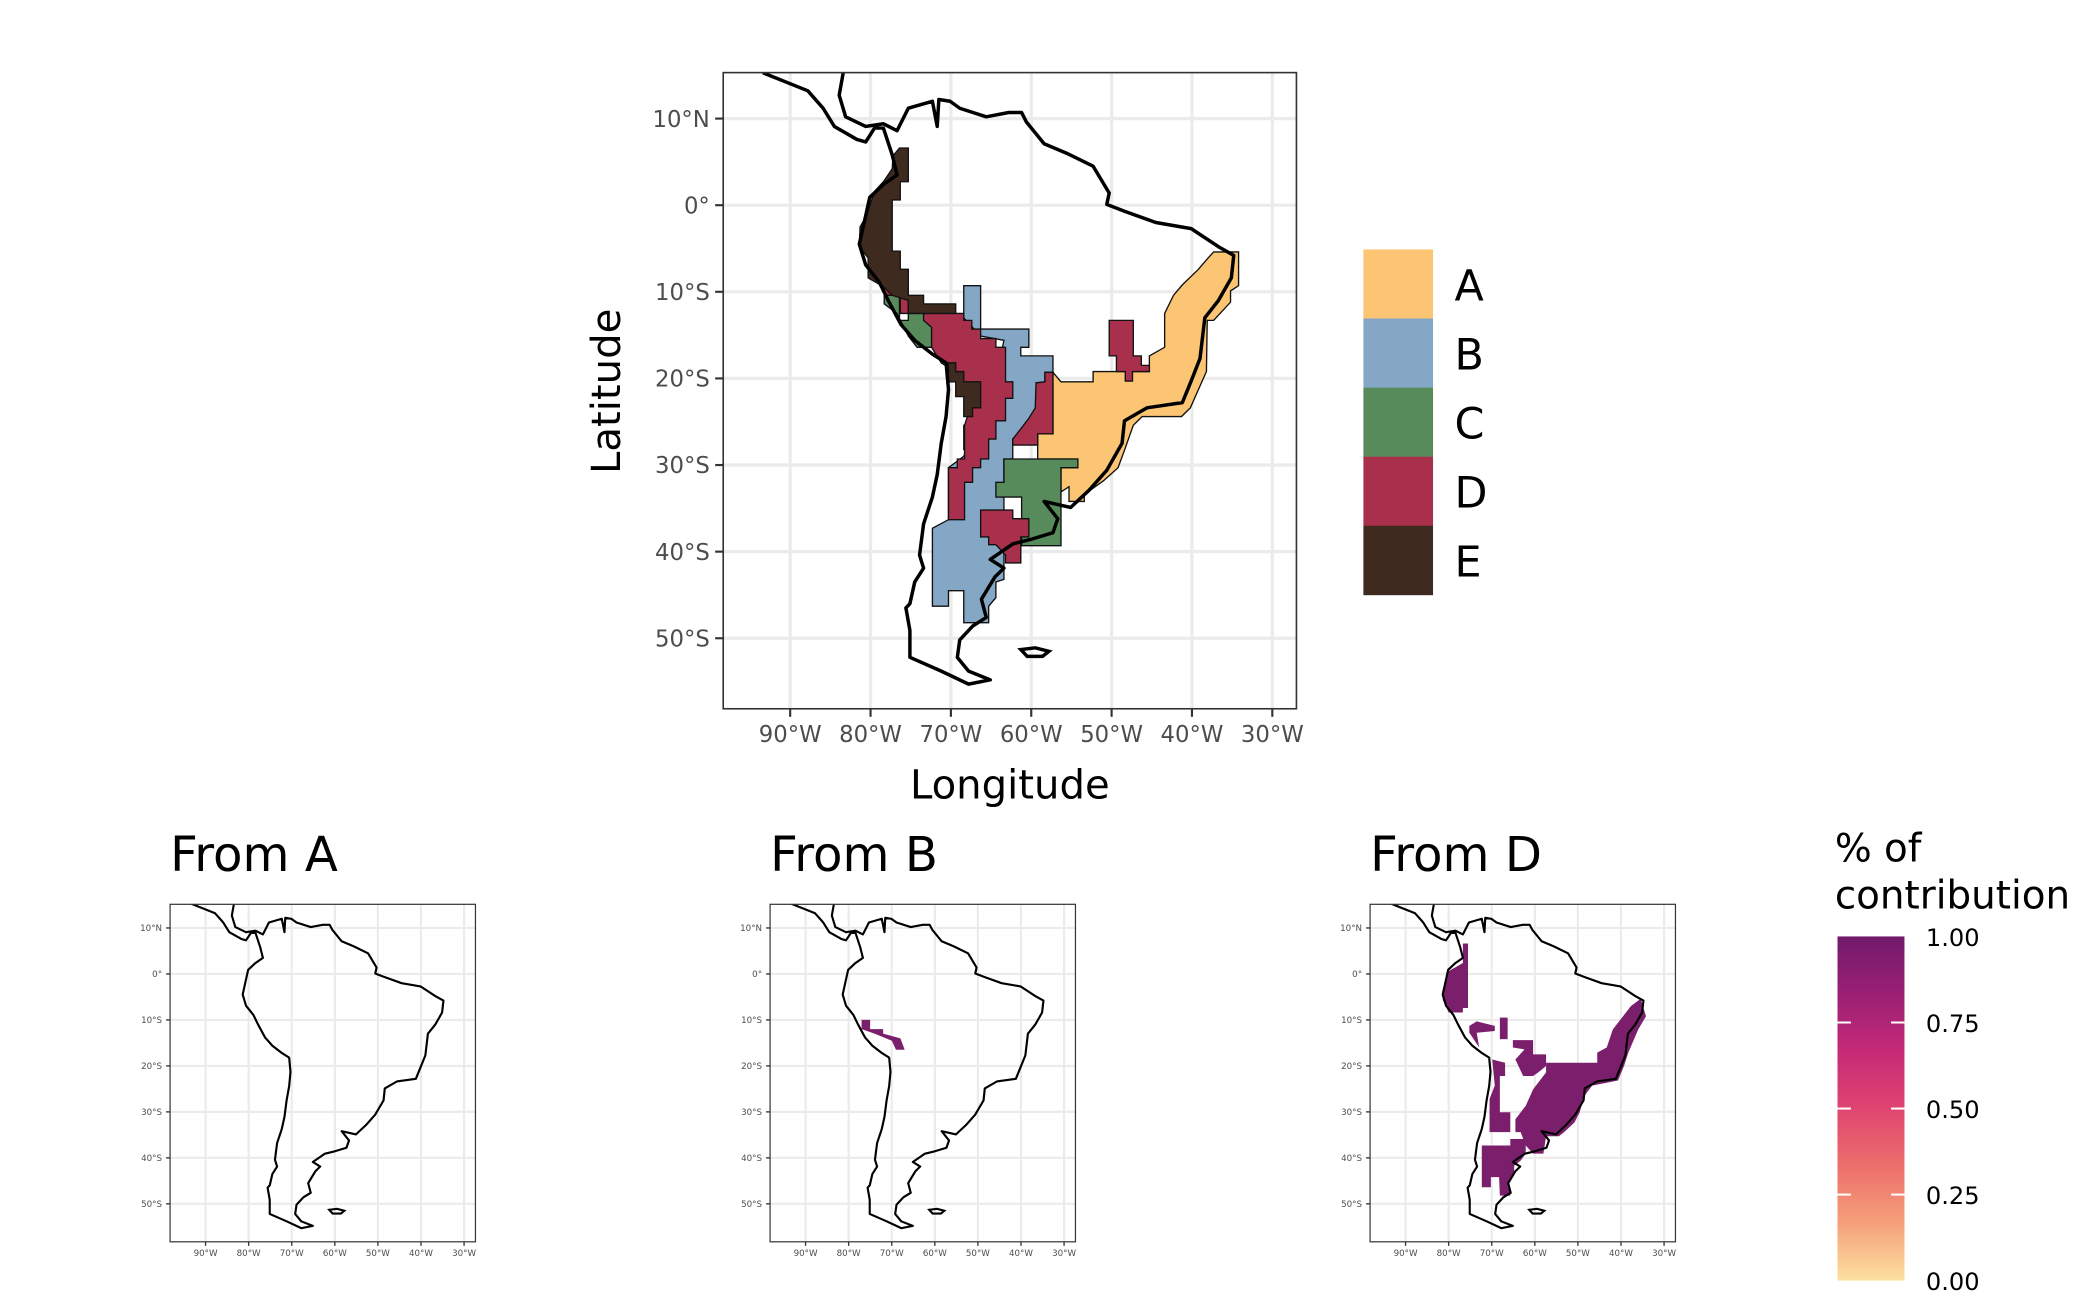  I want to click on legend-label-c: C, so click(1469, 425).